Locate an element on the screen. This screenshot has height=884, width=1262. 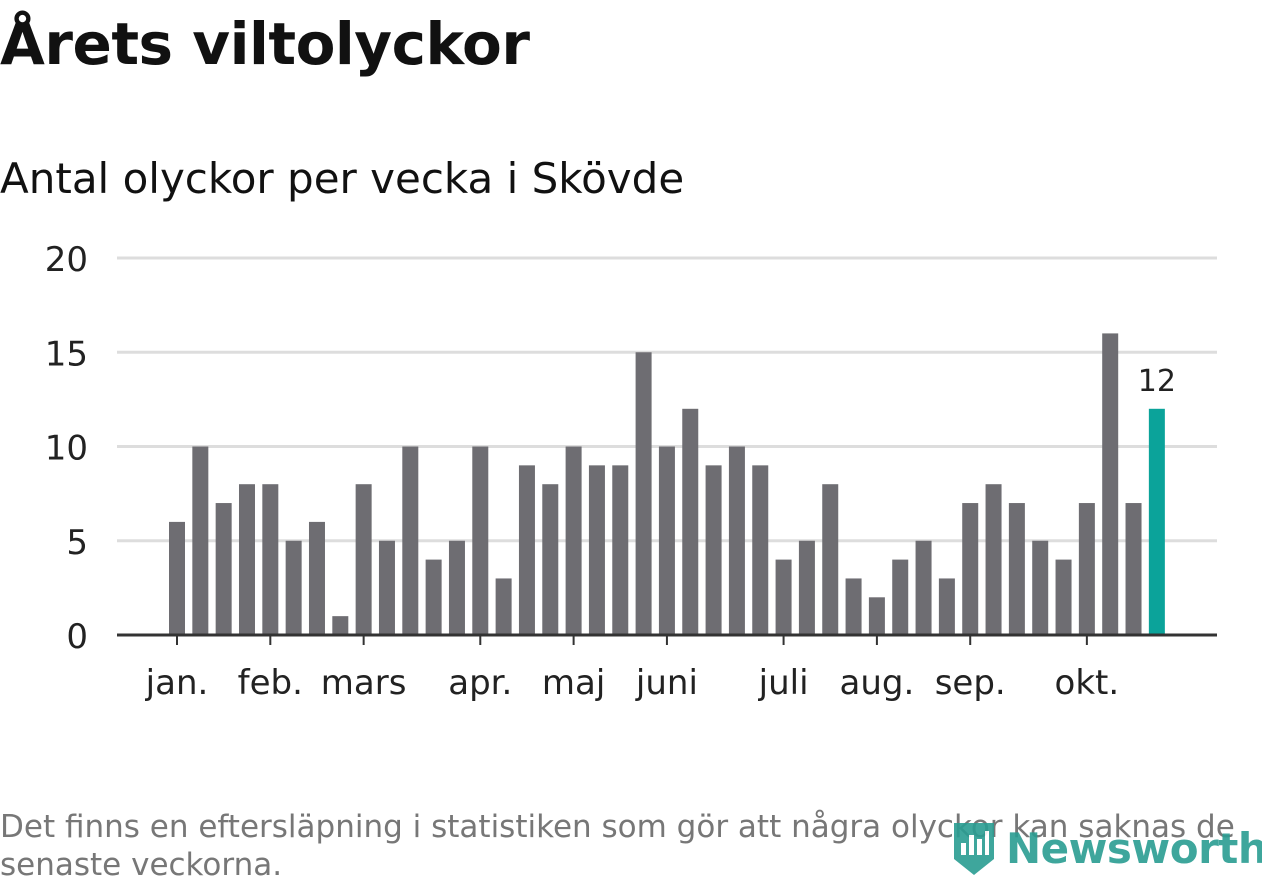
x-tick-label: feb. is located at coordinates (270, 683).